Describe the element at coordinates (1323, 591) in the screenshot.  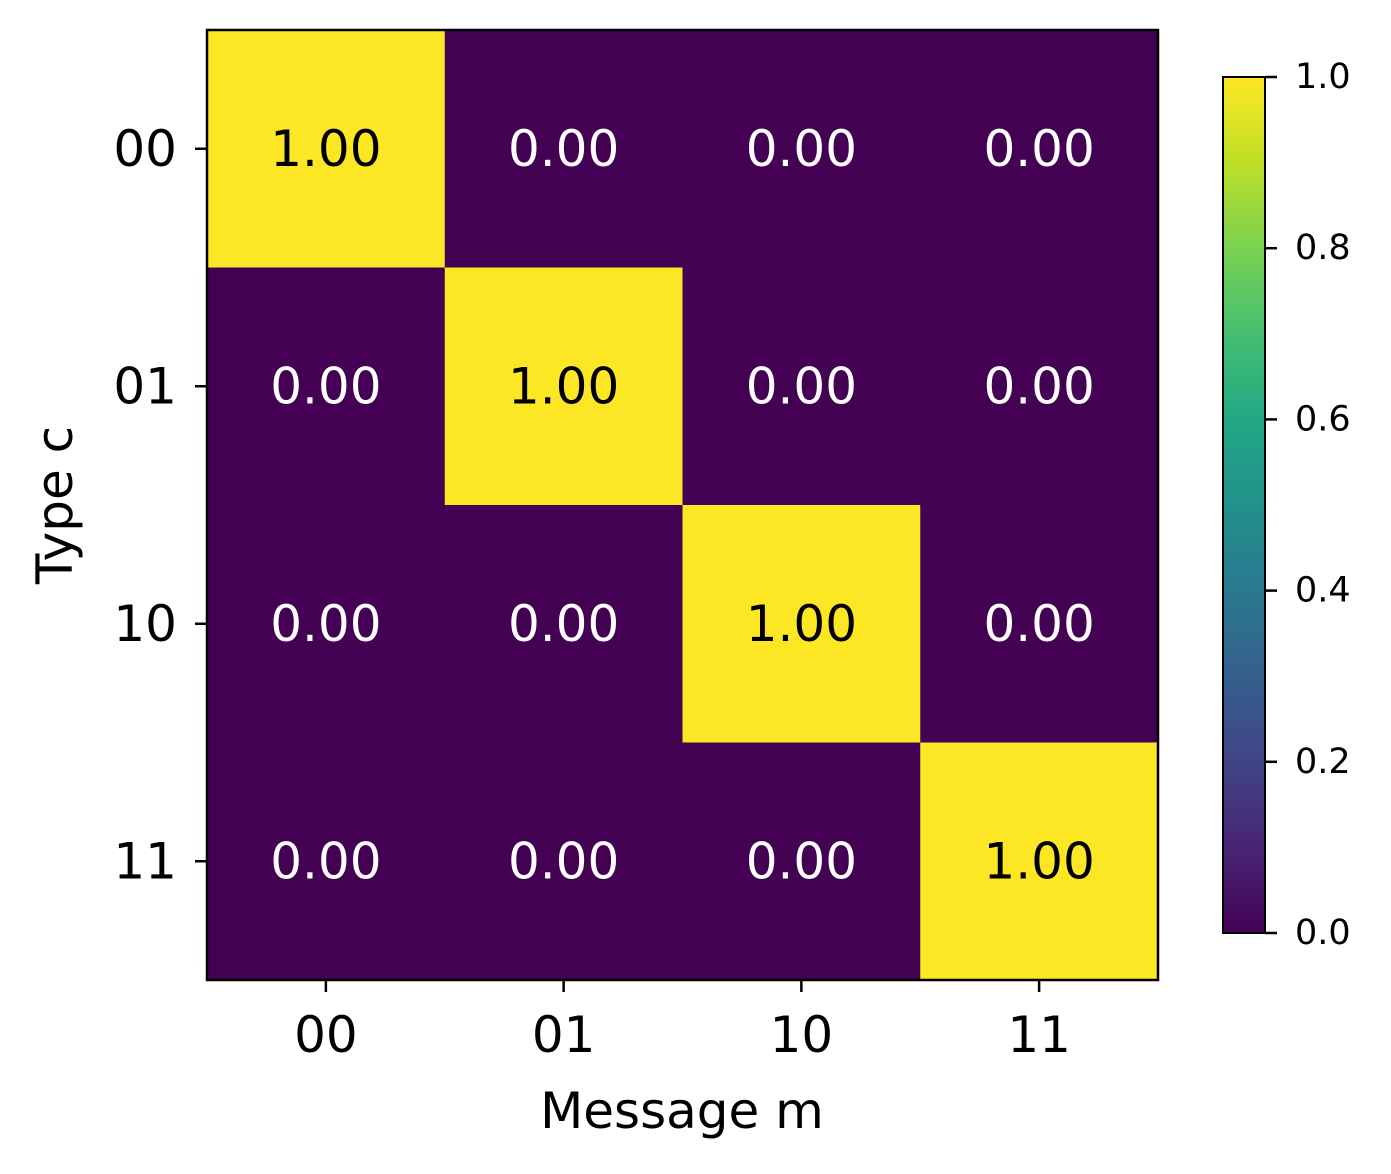
I see `colorbar-tick-label: 0.4` at that location.